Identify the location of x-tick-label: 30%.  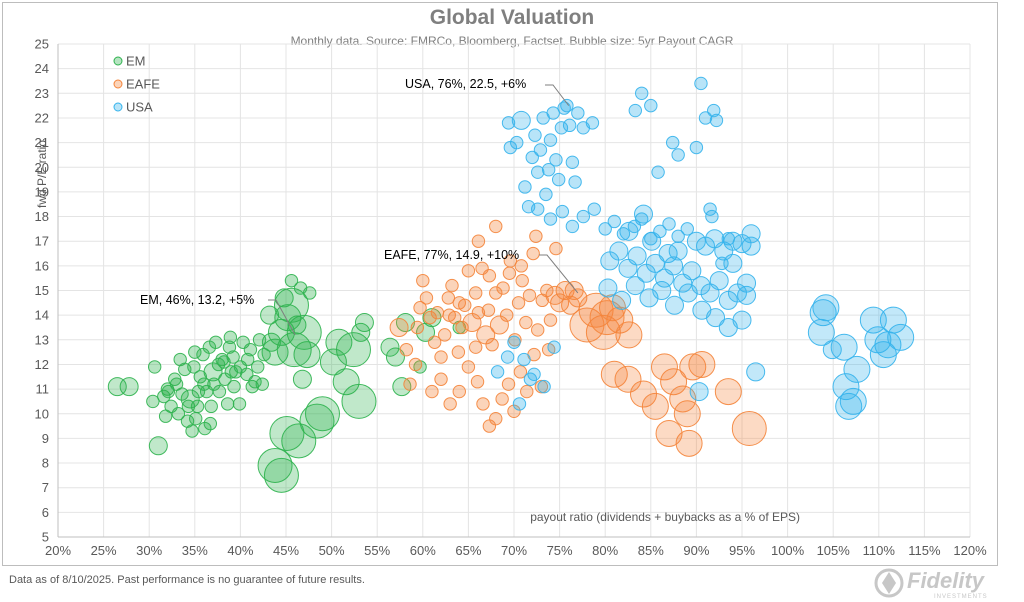
(149, 550).